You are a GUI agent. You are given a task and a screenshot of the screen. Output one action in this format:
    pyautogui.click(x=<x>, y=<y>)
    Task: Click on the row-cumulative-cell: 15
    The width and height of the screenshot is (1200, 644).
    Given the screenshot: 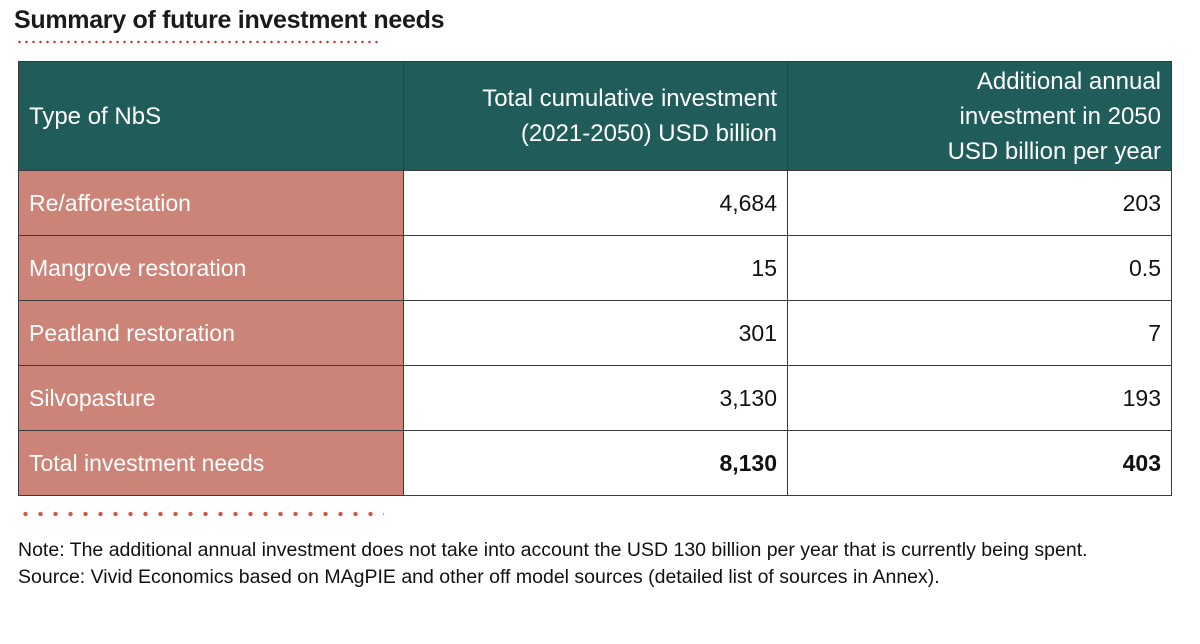 What is the action you would take?
    pyautogui.click(x=595, y=268)
    